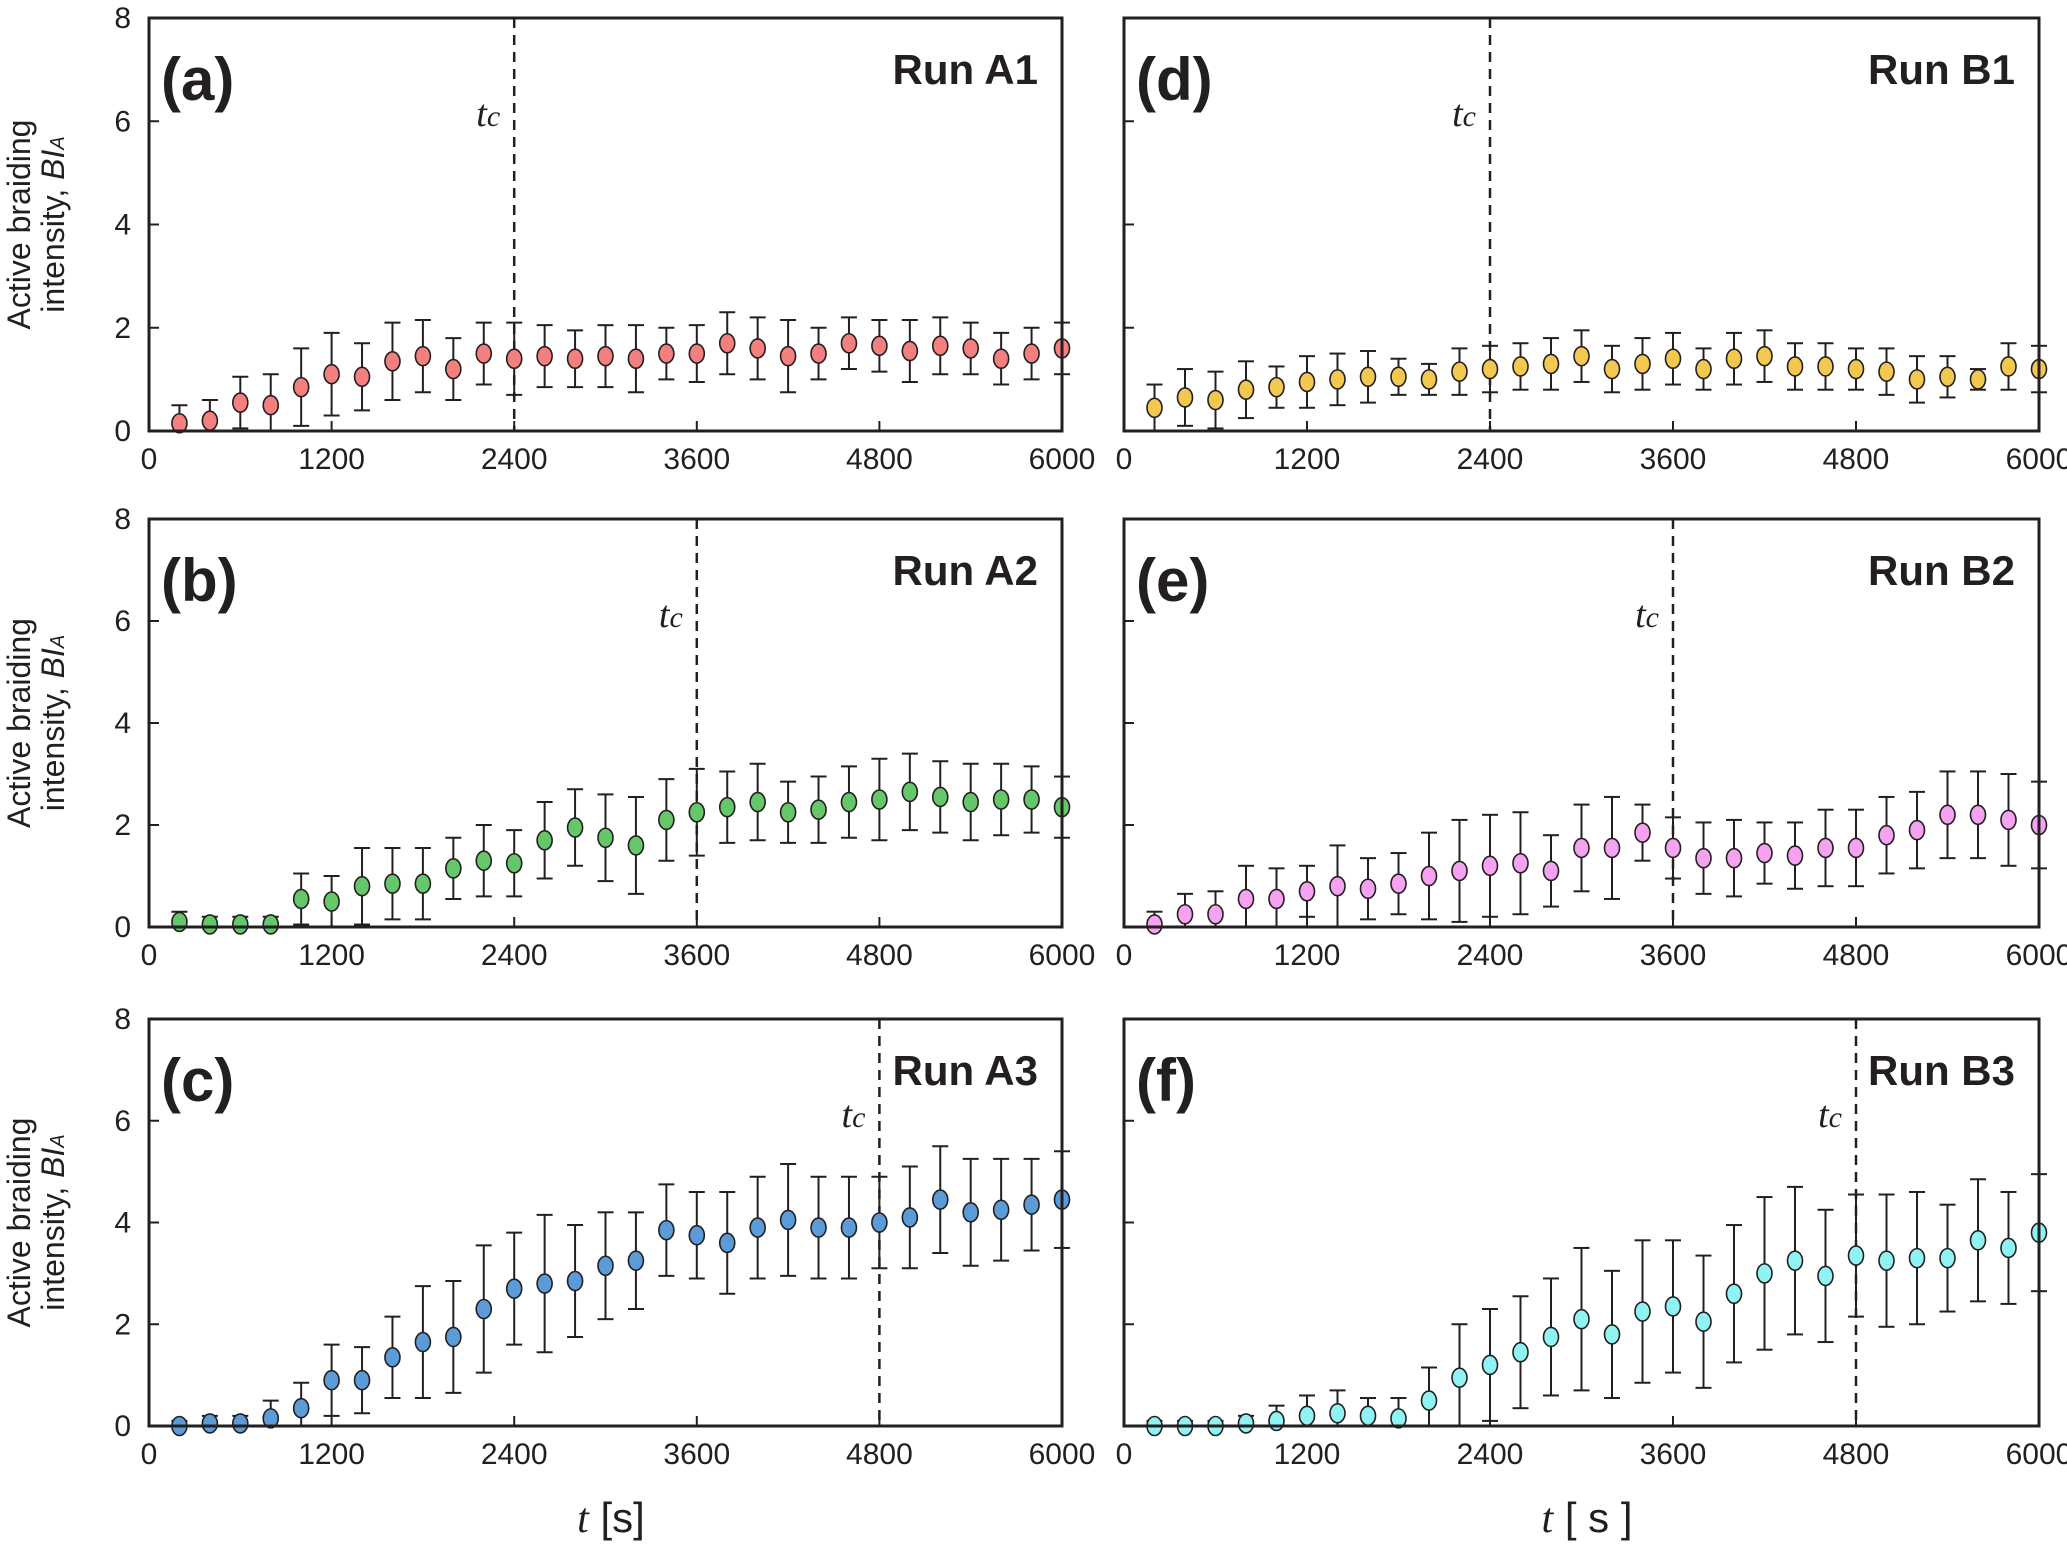 Image resolution: width=2067 pixels, height=1546 pixels. I want to click on run-label: Run A3, so click(965, 1070).